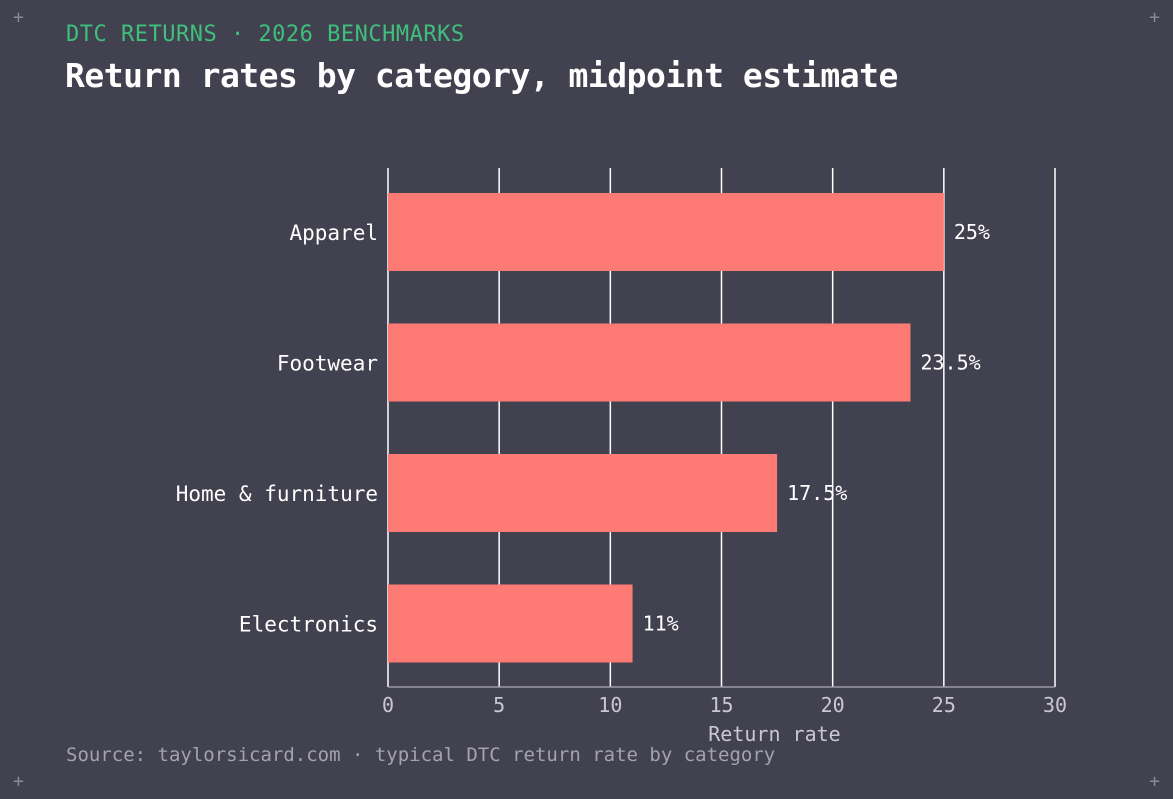 The image size is (1173, 799). I want to click on category-label-2: Home & furniture, so click(277, 494).